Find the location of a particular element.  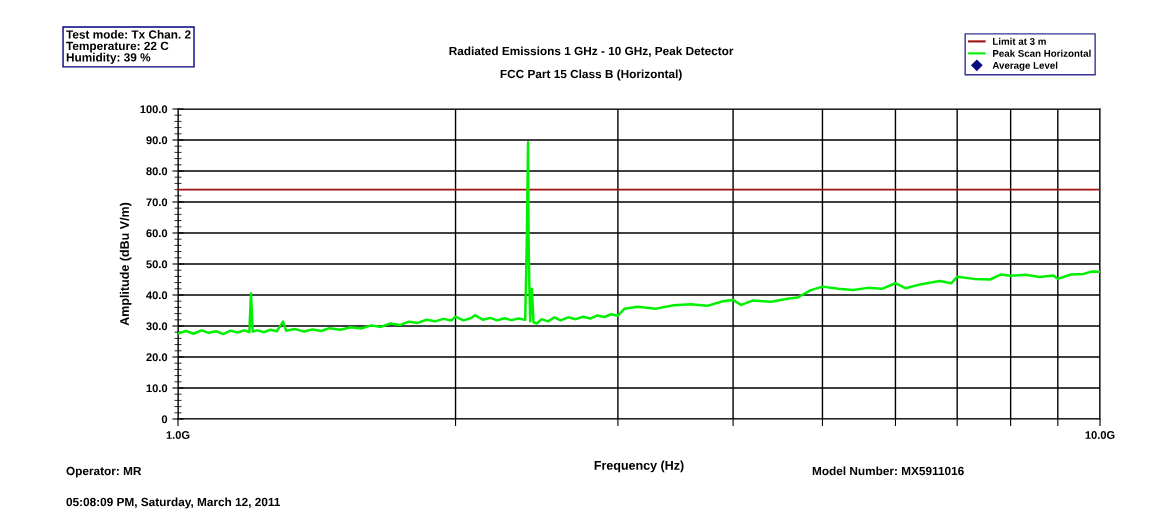

text: Model Number: MX5911016 is located at coordinates (888, 471).